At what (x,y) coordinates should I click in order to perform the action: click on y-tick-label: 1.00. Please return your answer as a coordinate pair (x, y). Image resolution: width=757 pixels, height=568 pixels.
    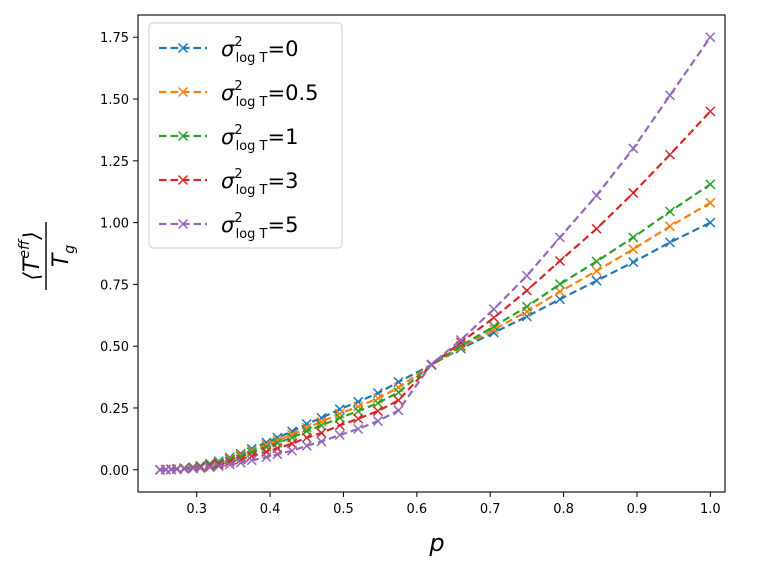
    Looking at the image, I should click on (114, 224).